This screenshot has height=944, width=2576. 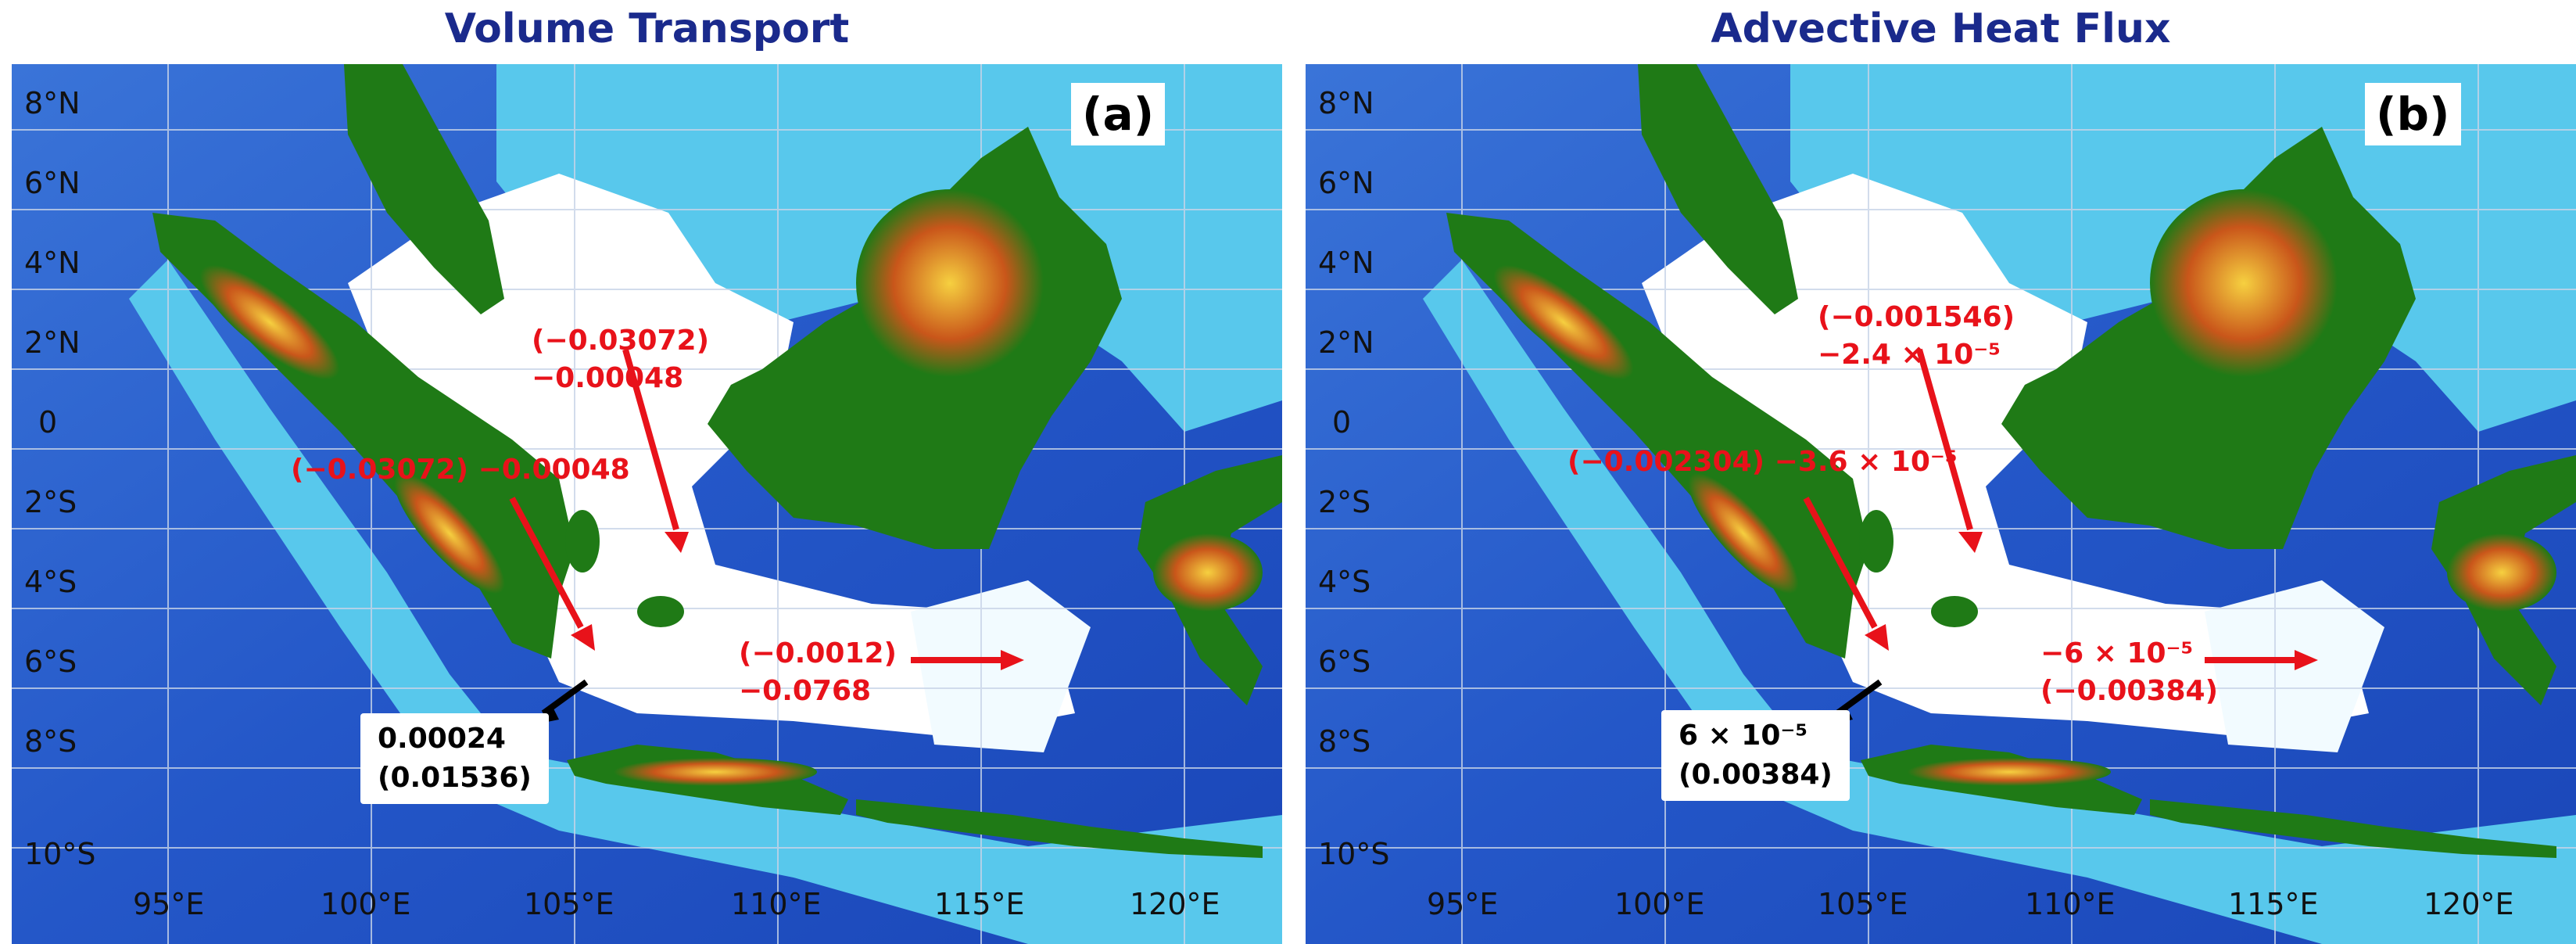 I want to click on annotation-west: (−0.002304) −3.6 × 10⁻⁵, so click(x=1762, y=462).